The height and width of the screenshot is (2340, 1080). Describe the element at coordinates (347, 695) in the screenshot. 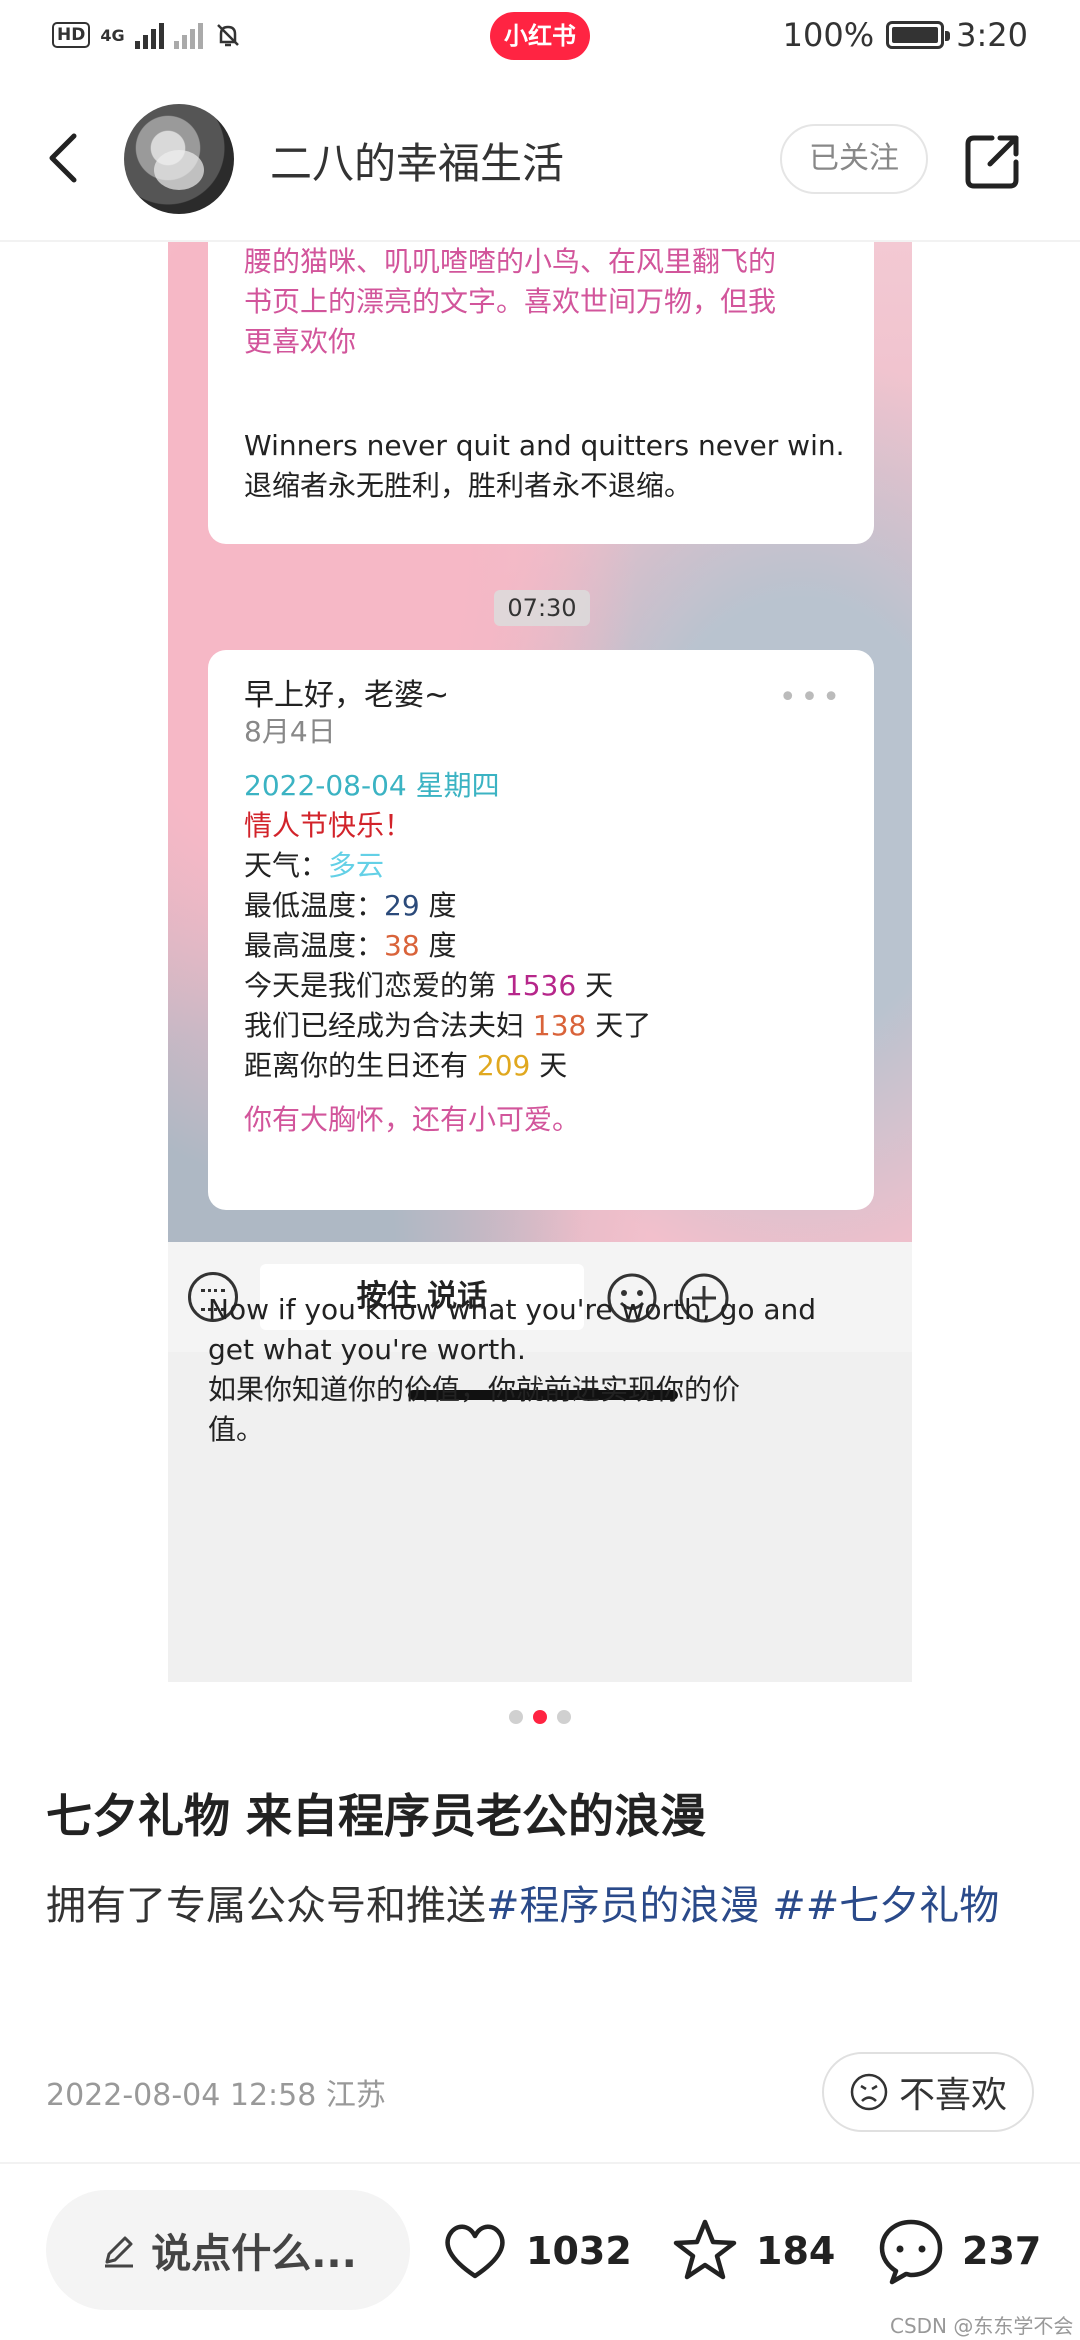

I see `msg2-title: 早上好，老婆~` at that location.